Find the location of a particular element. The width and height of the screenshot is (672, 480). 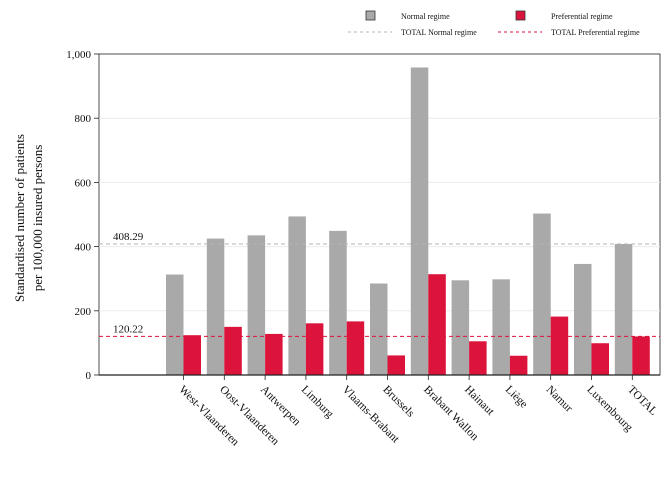

x-tick-label-9: Namur is located at coordinates (559, 399).